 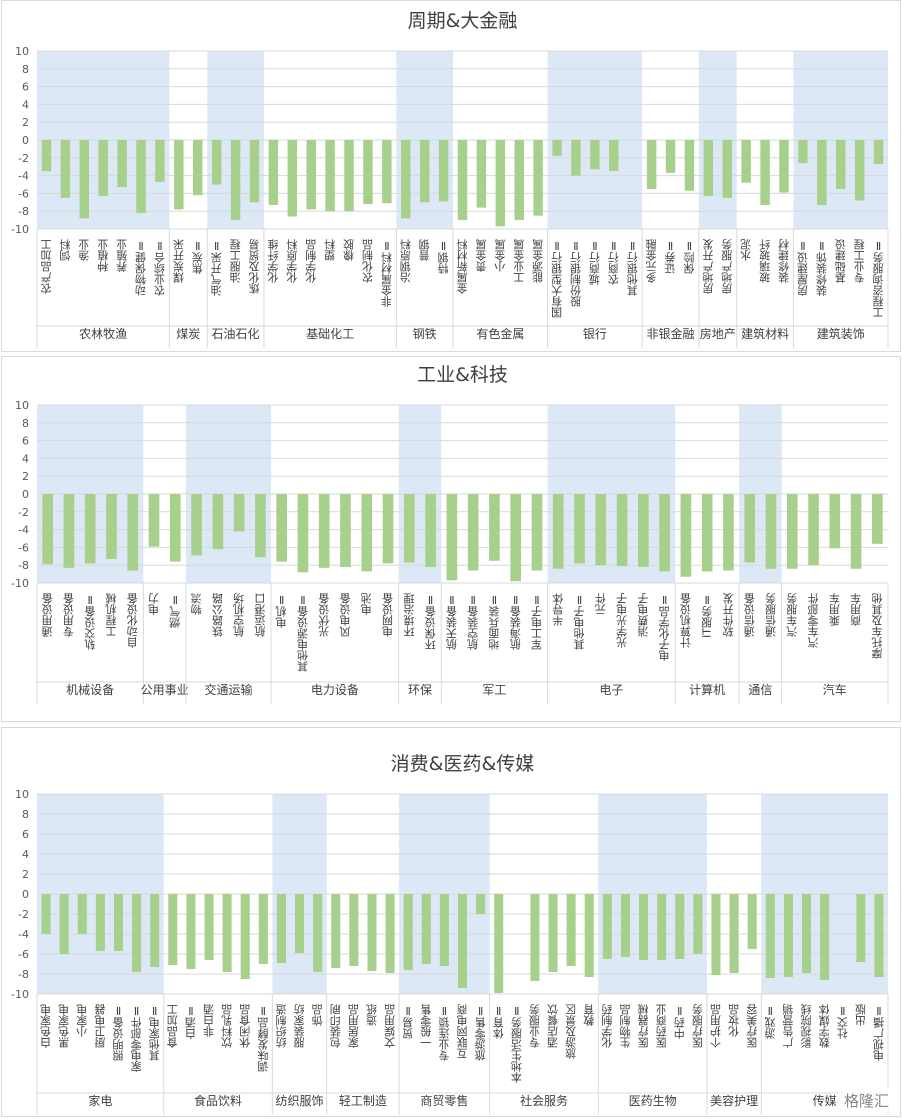 What do you see at coordinates (25, 423) in the screenshot?
I see `y-tick-label: 8` at bounding box center [25, 423].